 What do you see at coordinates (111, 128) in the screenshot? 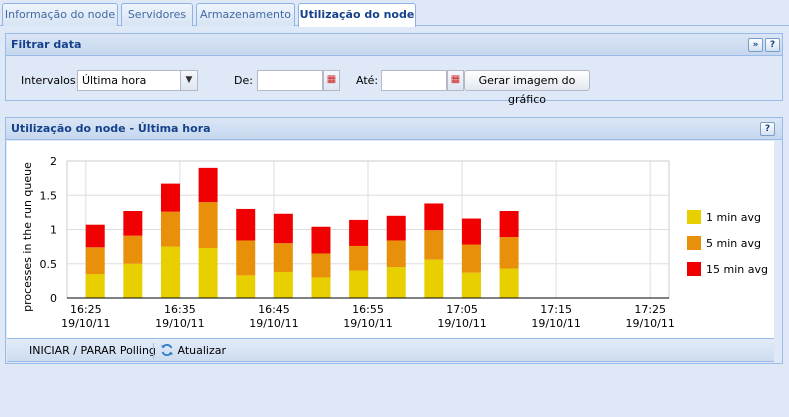
I see `chart-panel-title: Utilização do node - Última hora` at bounding box center [111, 128].